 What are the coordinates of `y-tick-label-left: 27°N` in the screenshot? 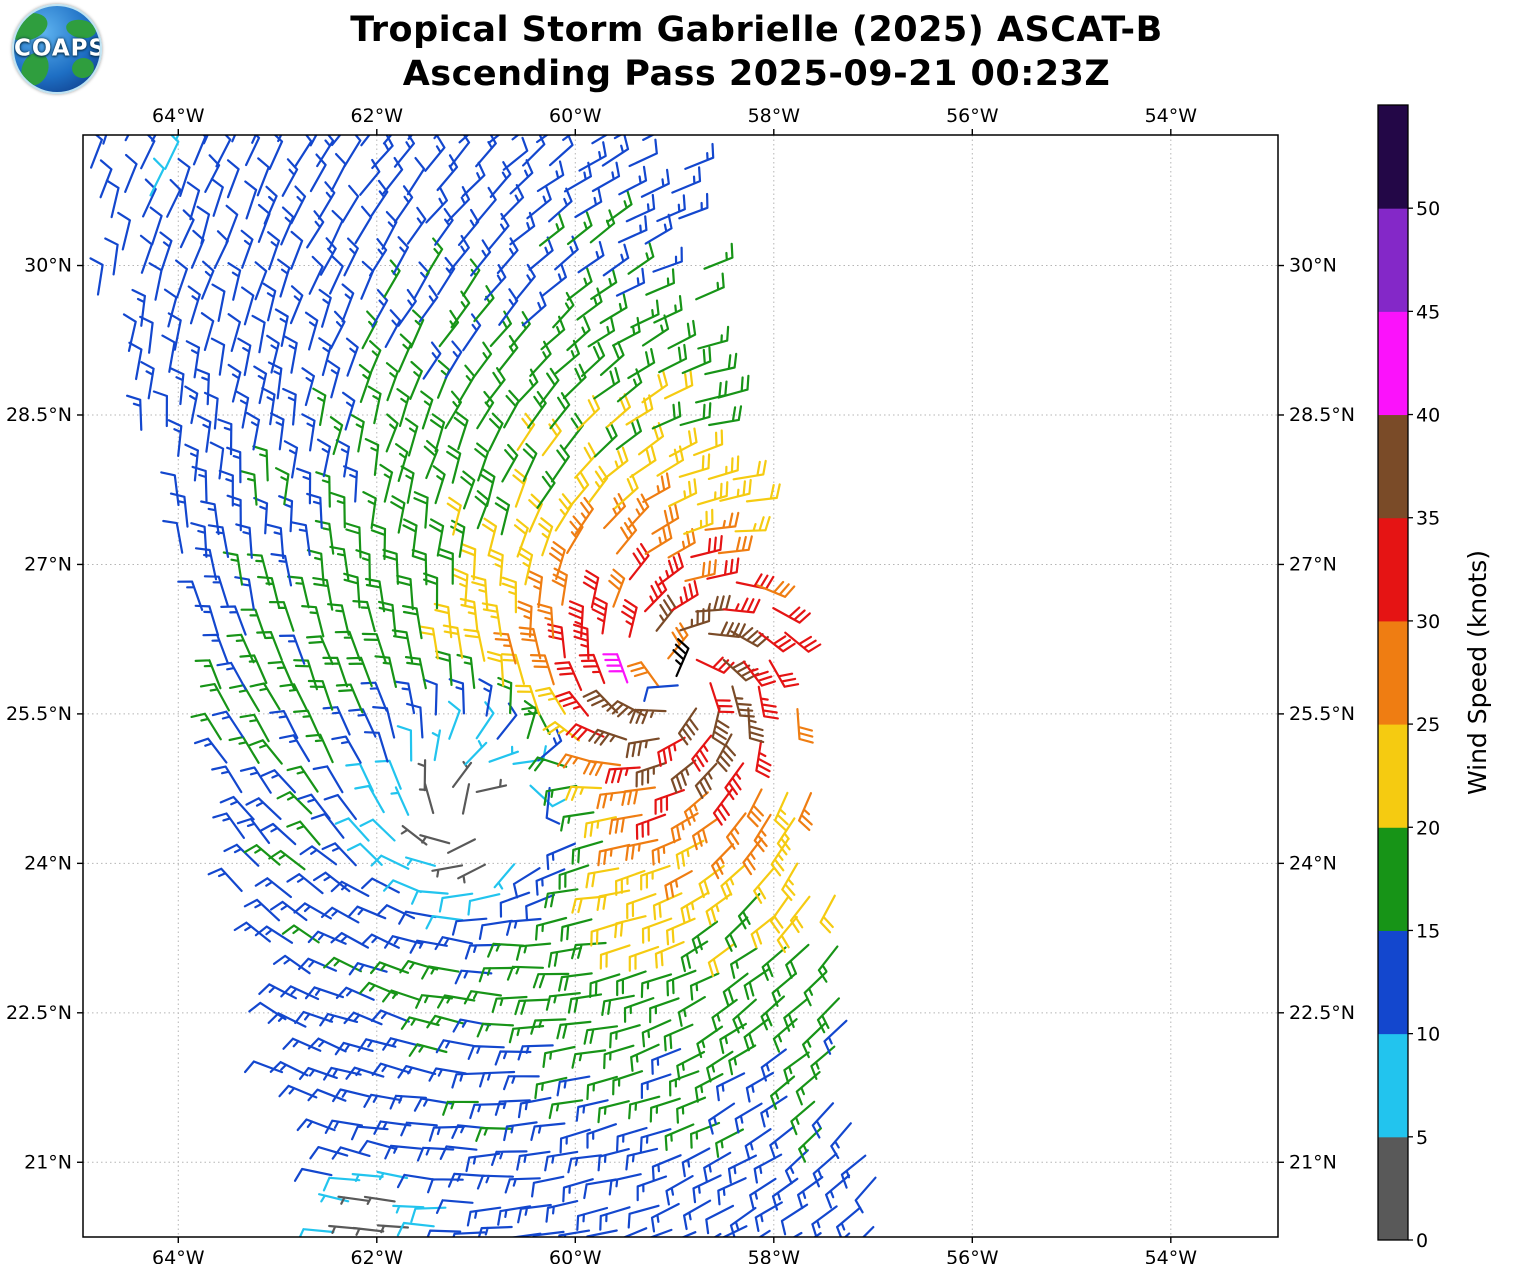 It's located at (48, 564).